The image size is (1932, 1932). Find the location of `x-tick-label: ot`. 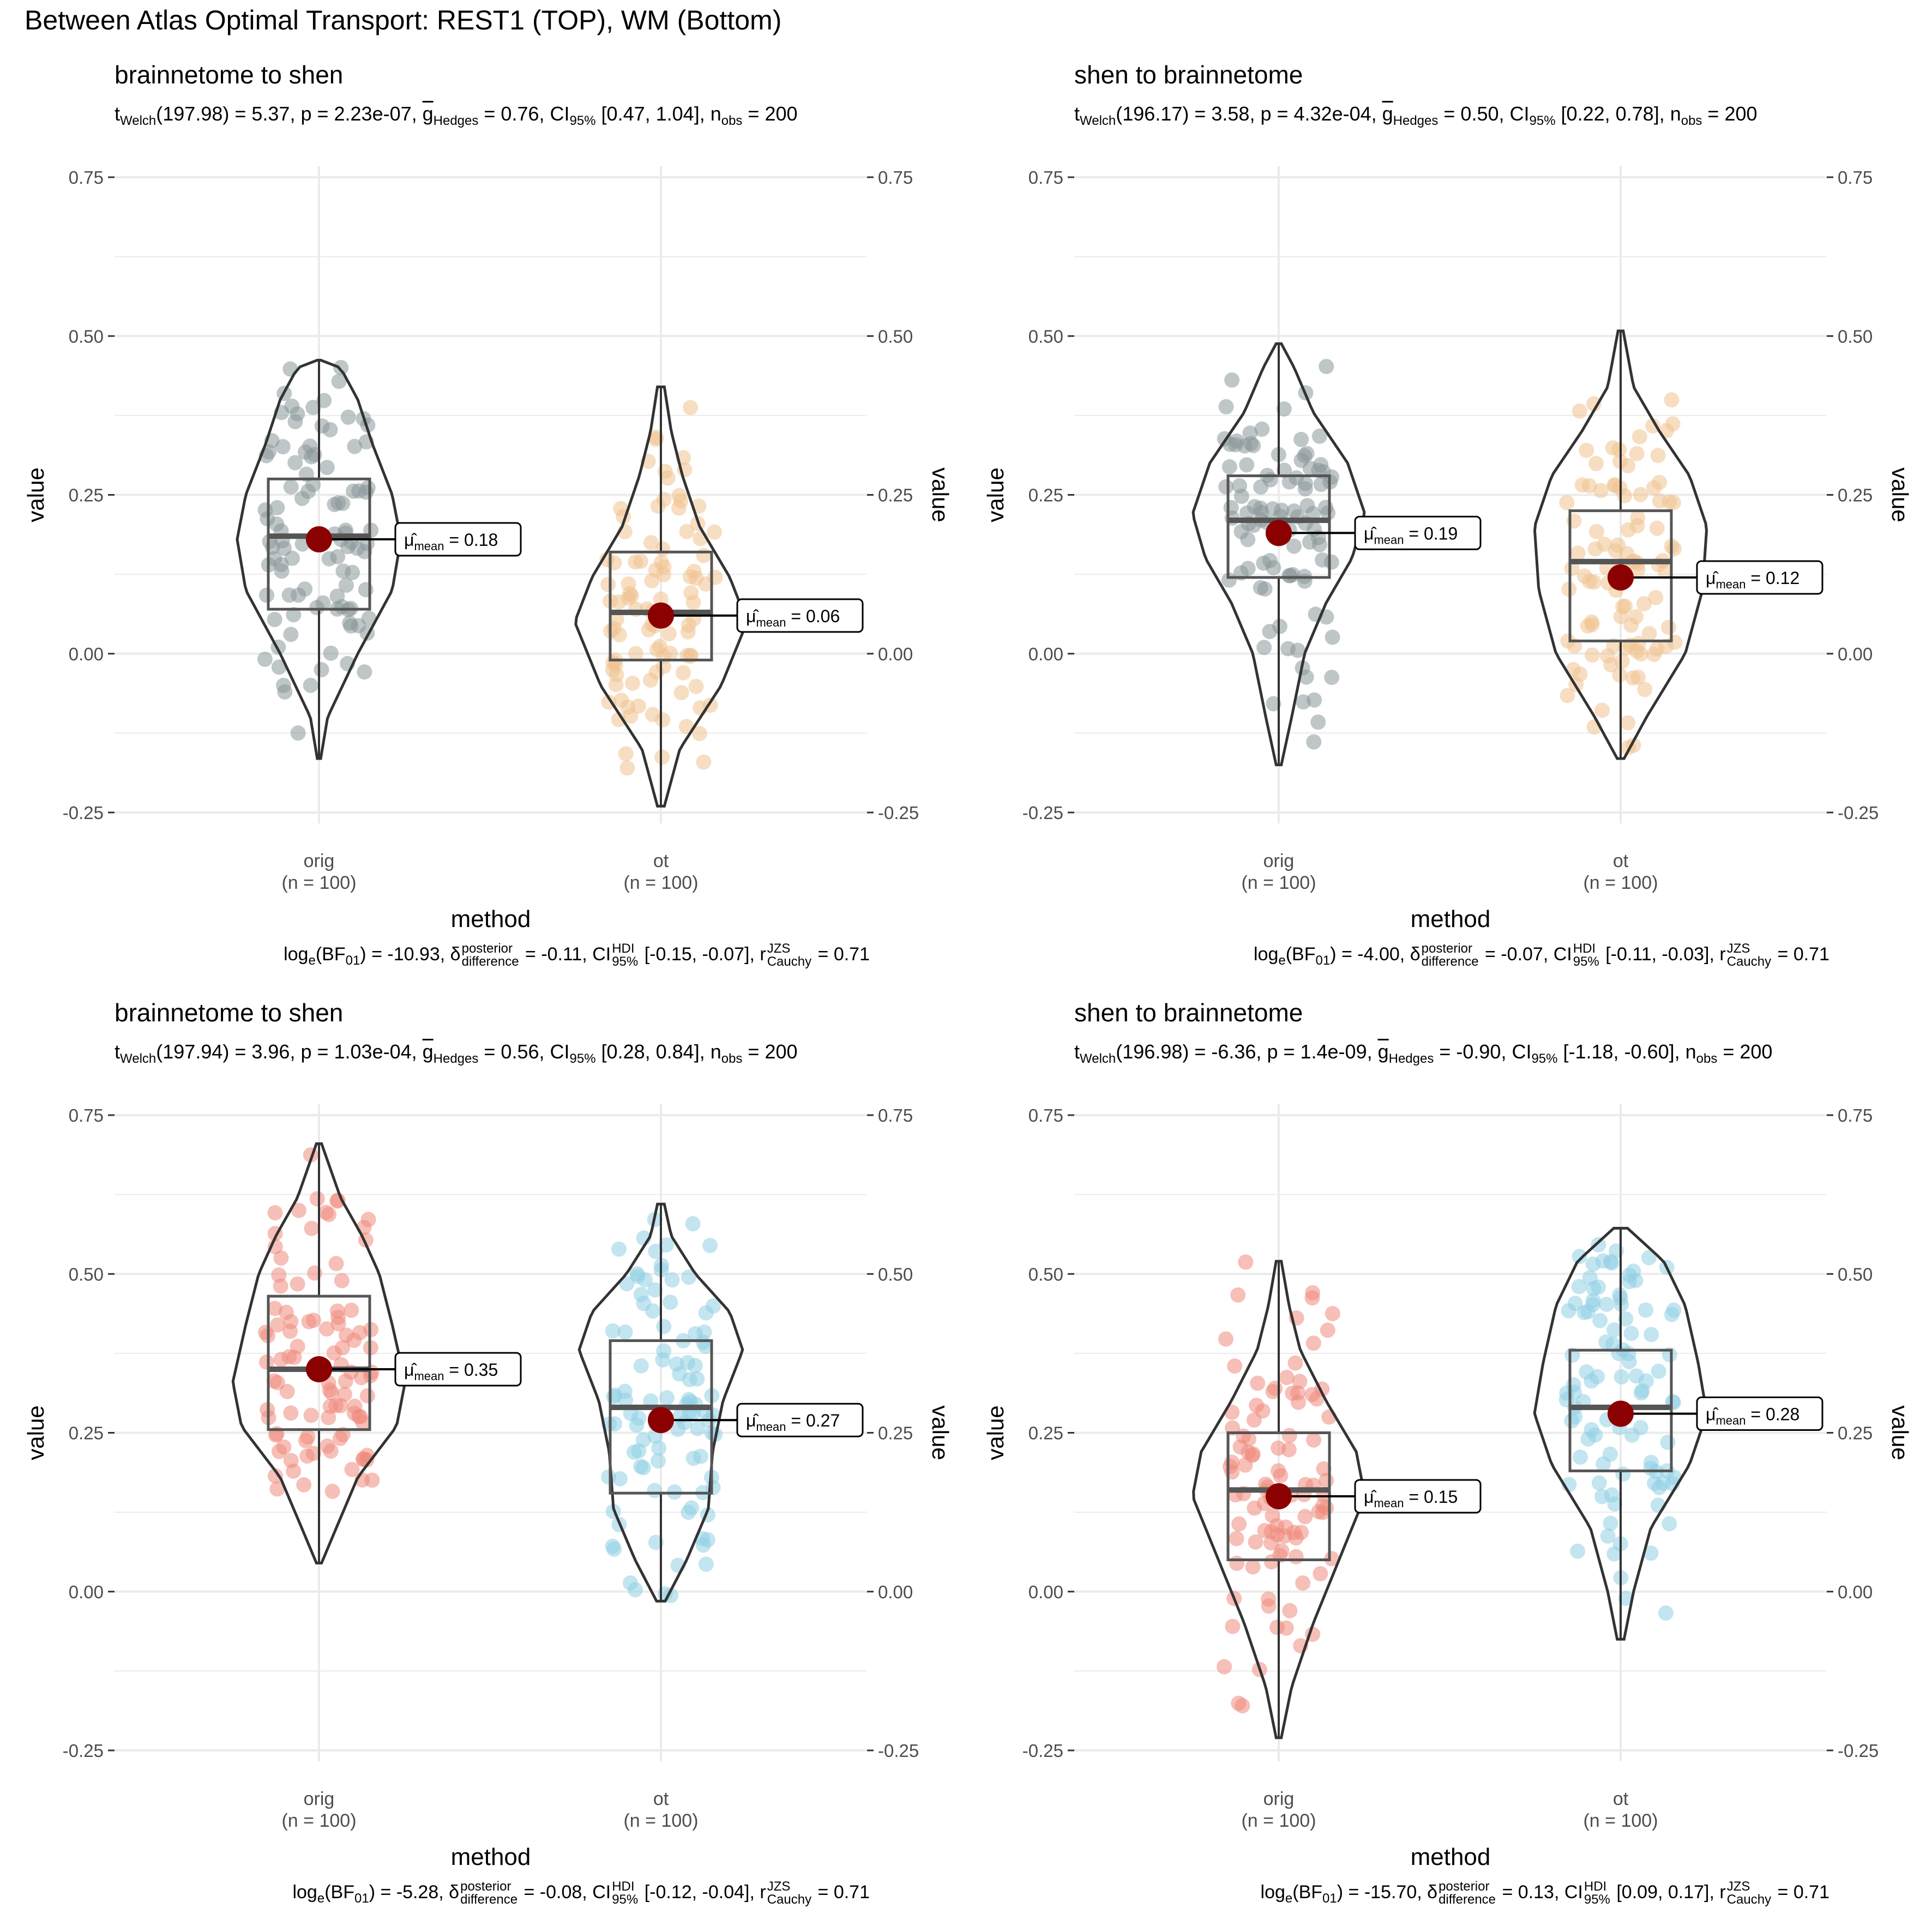

x-tick-label: ot is located at coordinates (1621, 861).